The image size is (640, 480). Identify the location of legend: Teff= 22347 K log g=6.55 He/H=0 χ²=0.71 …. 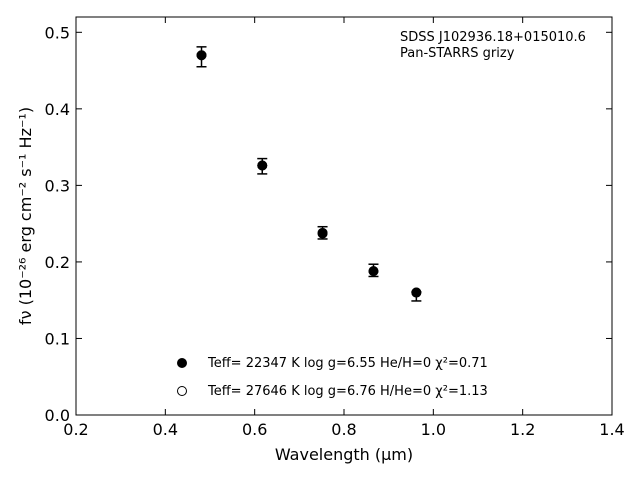
(332, 377).